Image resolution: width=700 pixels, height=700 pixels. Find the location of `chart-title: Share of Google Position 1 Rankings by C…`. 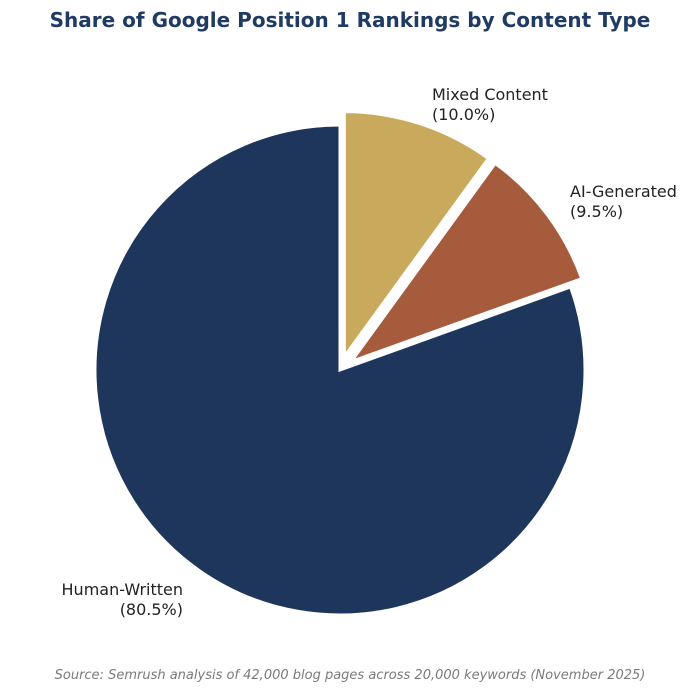

chart-title: Share of Google Position 1 Rankings by C… is located at coordinates (350, 20).